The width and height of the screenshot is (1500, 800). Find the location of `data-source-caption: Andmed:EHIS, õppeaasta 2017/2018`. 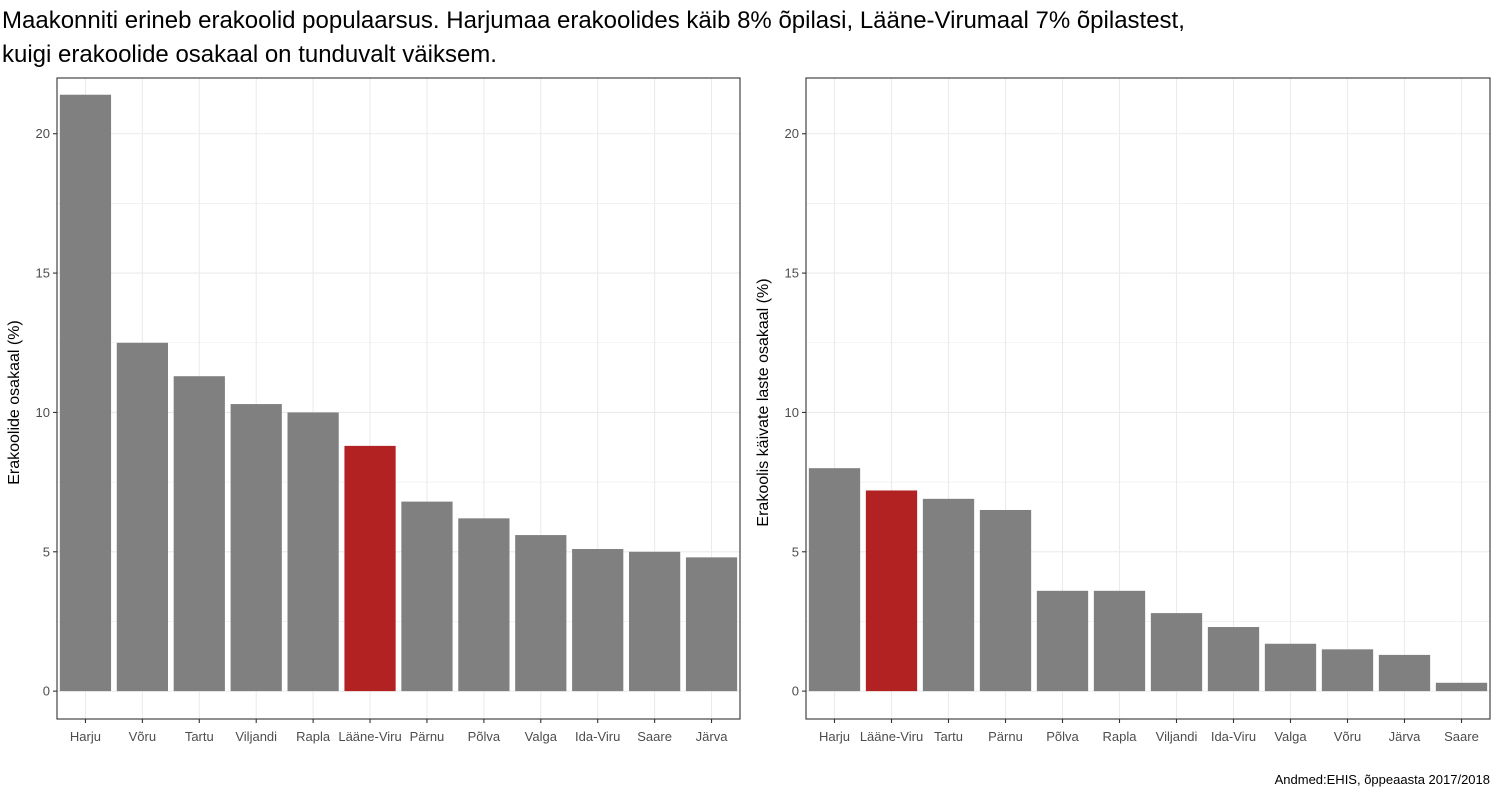

data-source-caption: Andmed:EHIS, õppeaasta 2017/2018 is located at coordinates (1382, 779).